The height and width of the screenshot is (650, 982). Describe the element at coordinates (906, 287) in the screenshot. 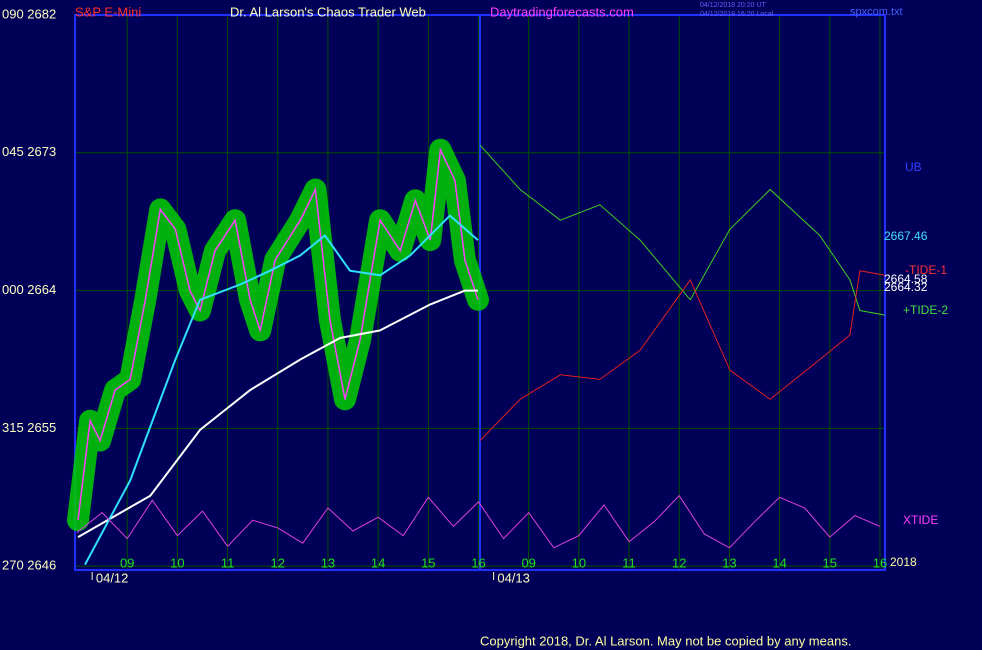

I see `annotation: 2664.32` at that location.